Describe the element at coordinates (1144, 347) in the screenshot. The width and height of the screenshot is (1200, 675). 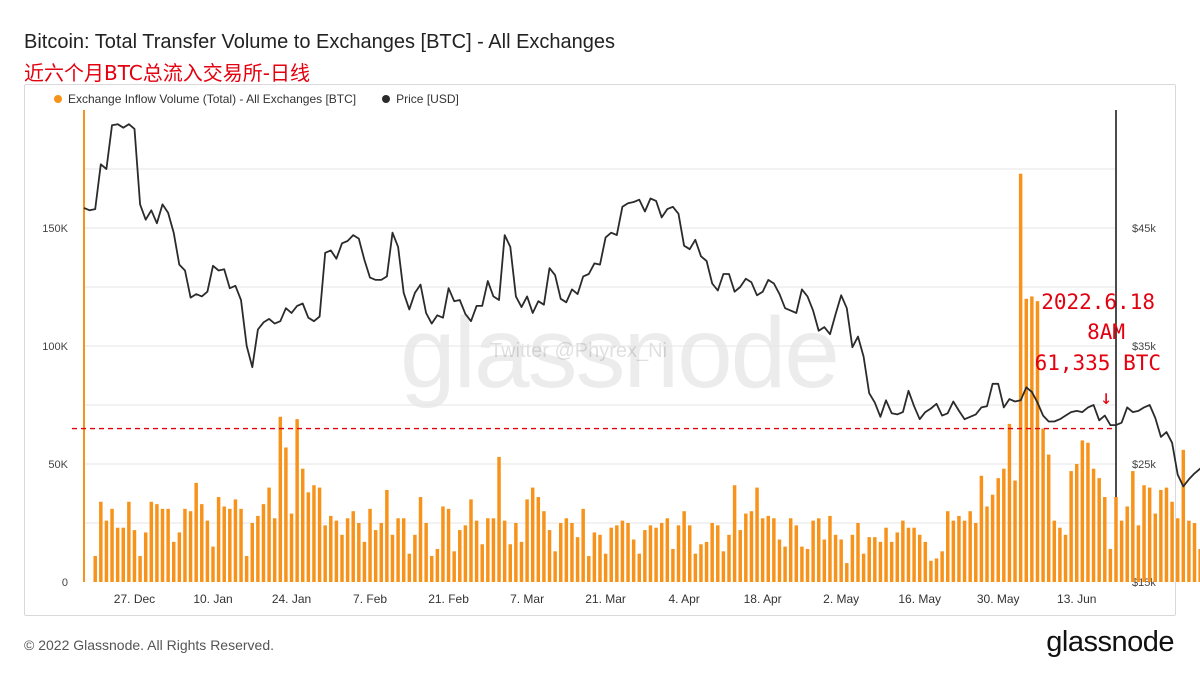
I see `y-right-tick-label: $35k` at that location.